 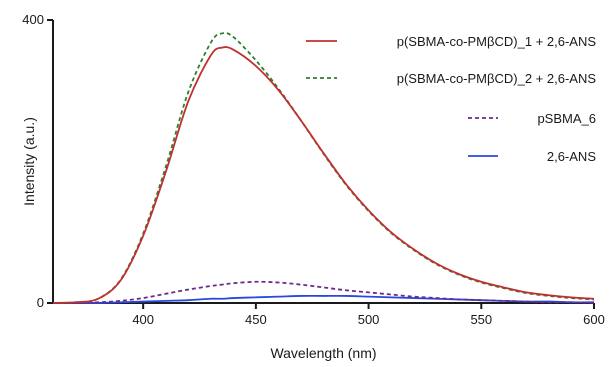 I want to click on y-tick-label-400: 400, so click(x=33, y=19).